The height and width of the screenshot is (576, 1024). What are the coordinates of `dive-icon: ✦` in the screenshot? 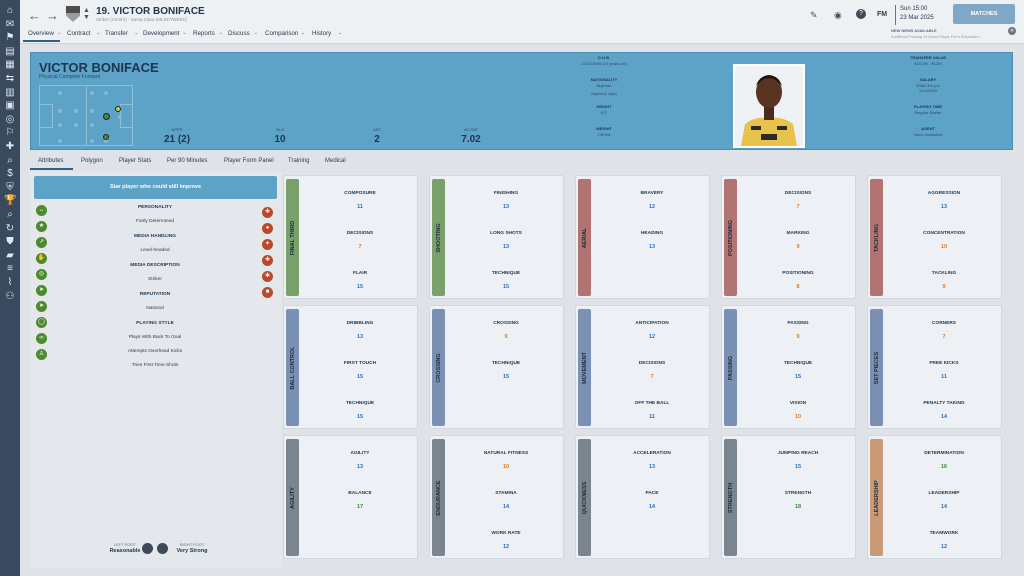 It's located at (267, 244).